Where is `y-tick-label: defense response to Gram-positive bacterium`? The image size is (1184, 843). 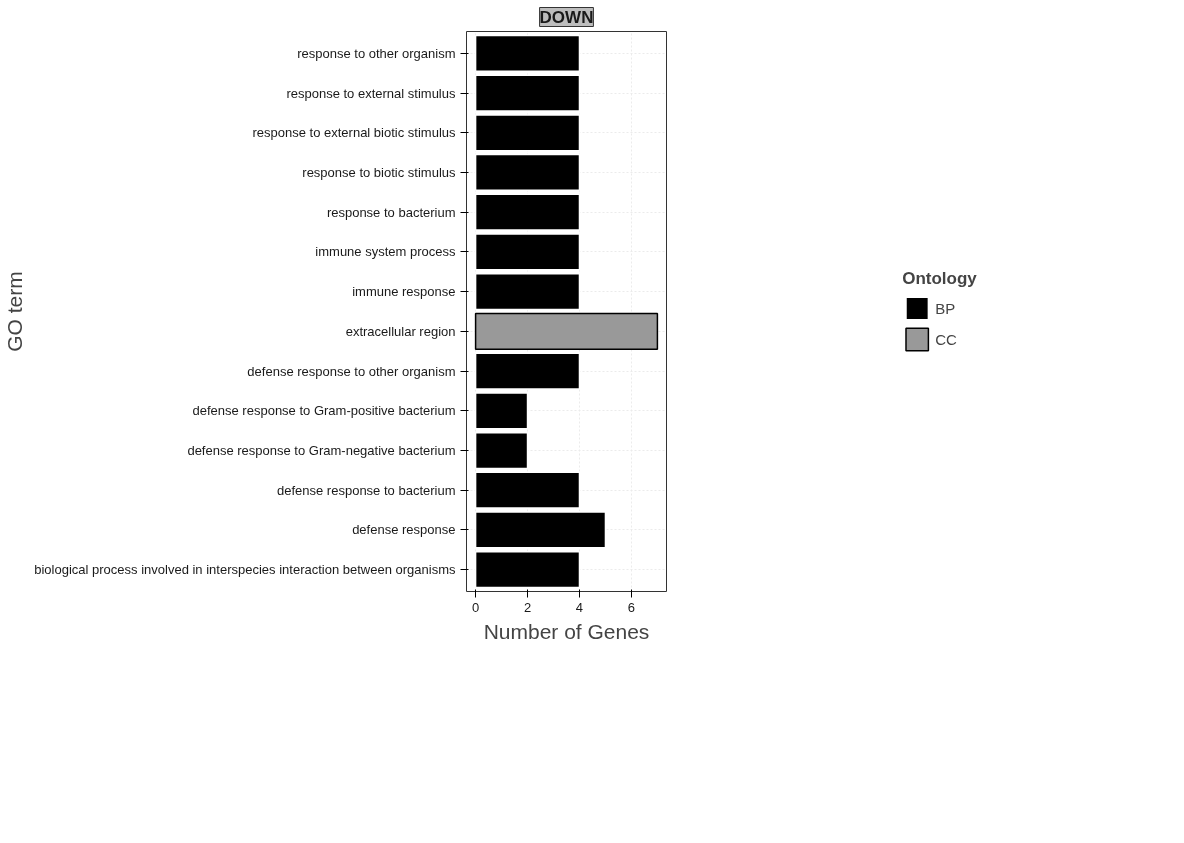 y-tick-label: defense response to Gram-positive bacterium is located at coordinates (324, 411).